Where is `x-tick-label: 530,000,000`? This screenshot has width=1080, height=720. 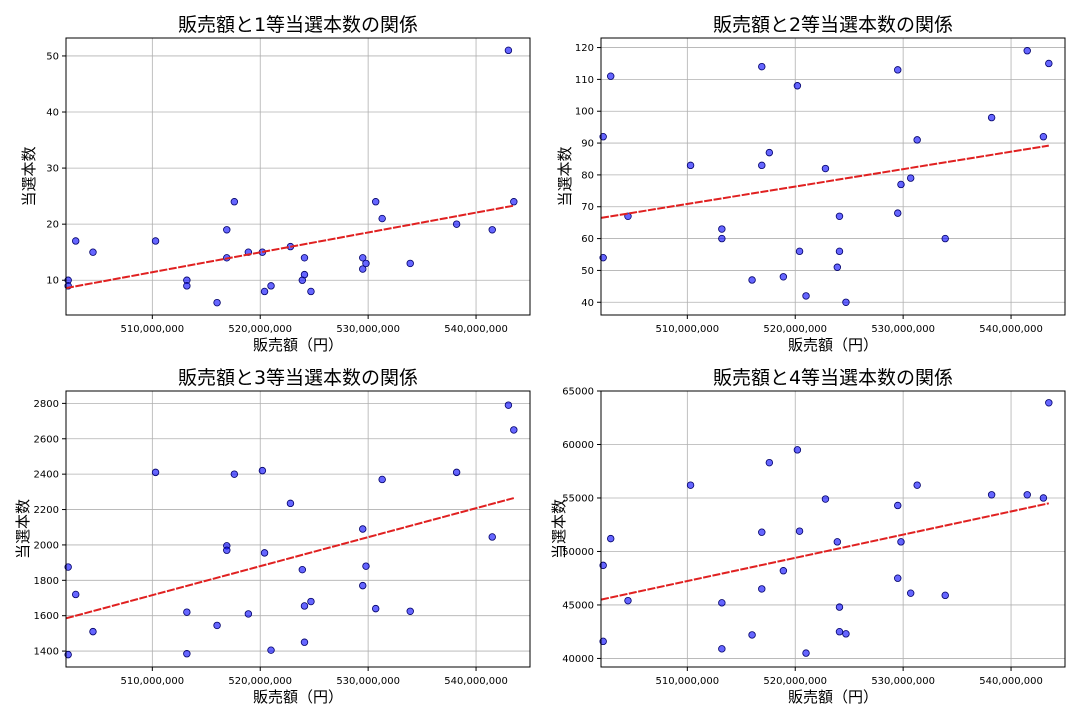 x-tick-label: 530,000,000 is located at coordinates (368, 329).